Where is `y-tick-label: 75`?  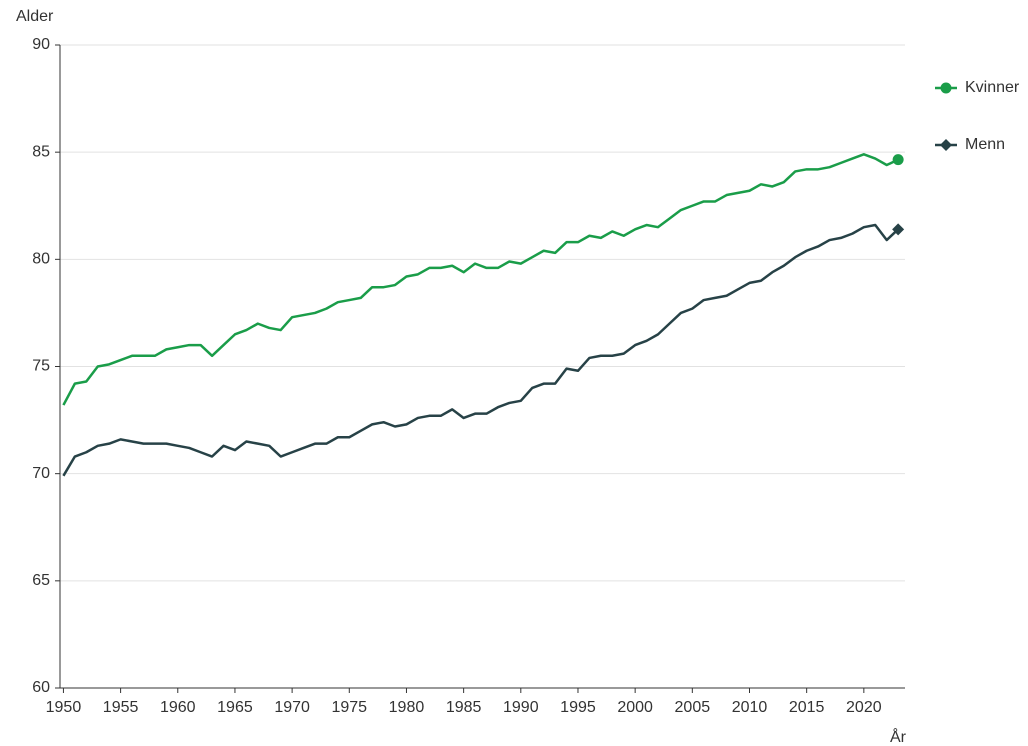
y-tick-label: 75 is located at coordinates (41, 366).